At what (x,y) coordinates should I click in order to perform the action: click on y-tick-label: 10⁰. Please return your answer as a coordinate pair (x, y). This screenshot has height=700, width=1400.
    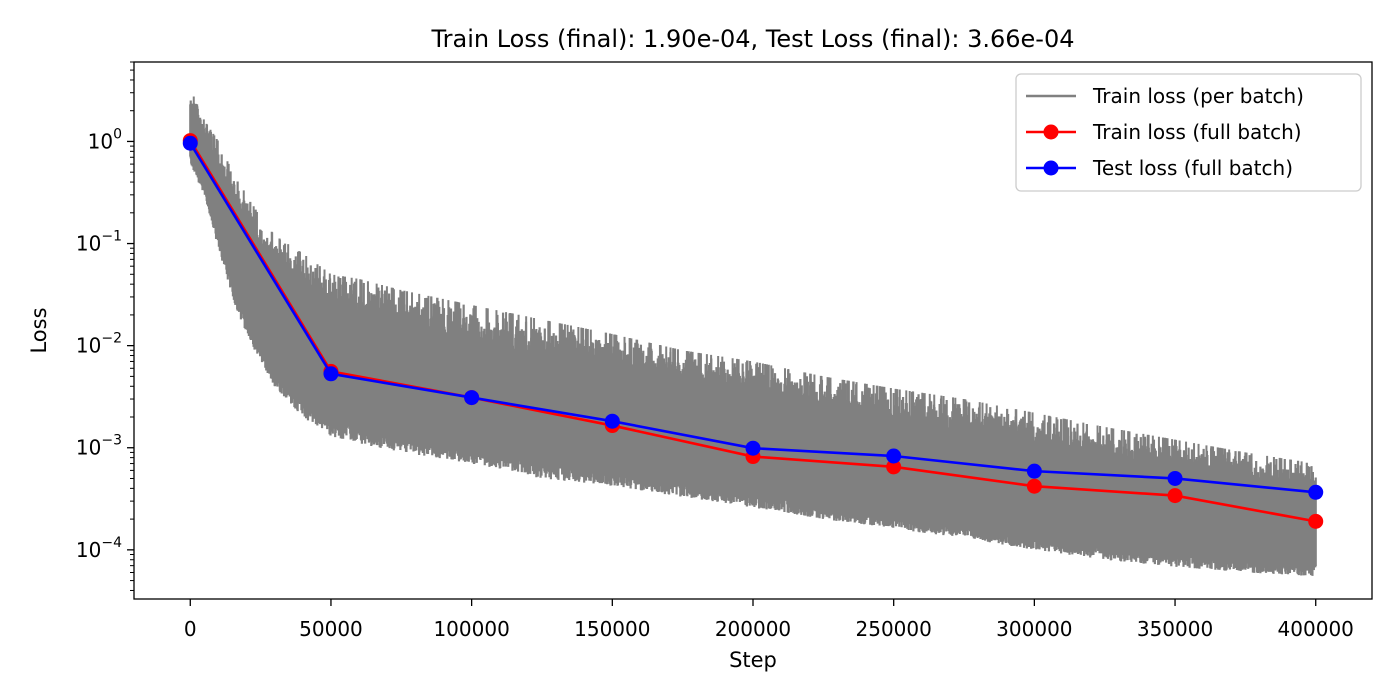
    Looking at the image, I should click on (105, 139).